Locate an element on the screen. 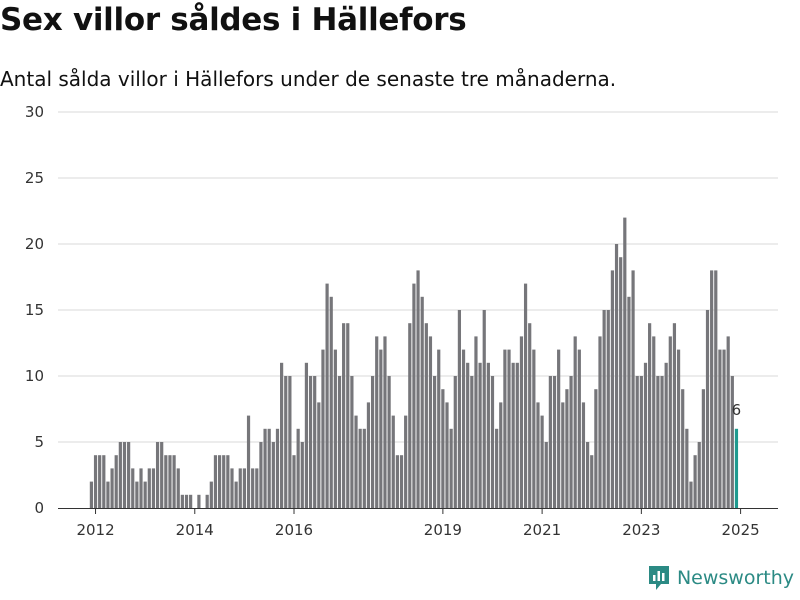 This screenshot has height=600, width=800. x-tick-label: 2021 is located at coordinates (542, 530).